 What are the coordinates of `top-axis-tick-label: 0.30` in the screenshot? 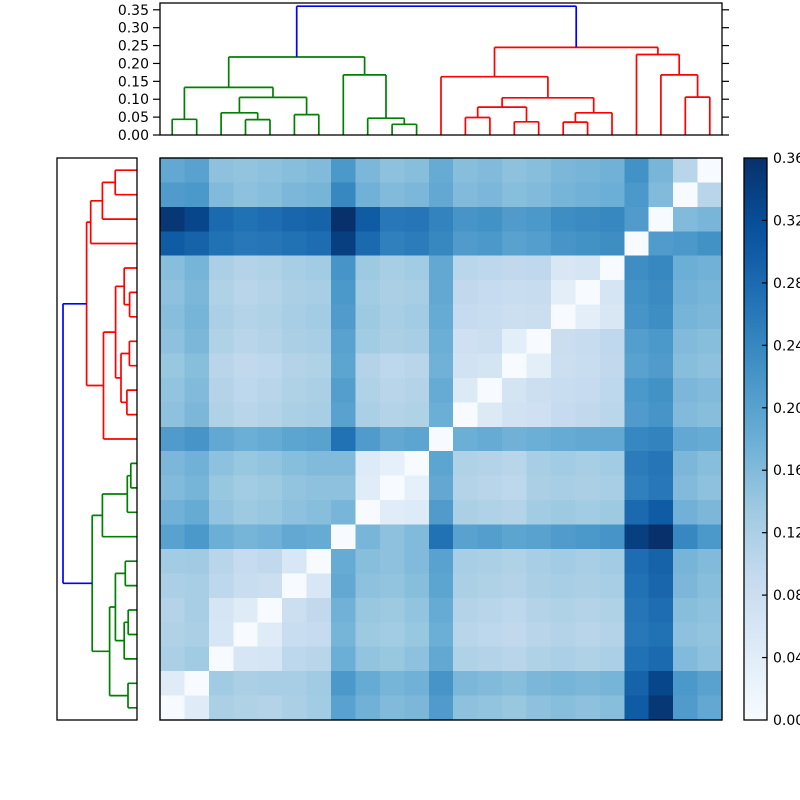 It's located at (133, 29).